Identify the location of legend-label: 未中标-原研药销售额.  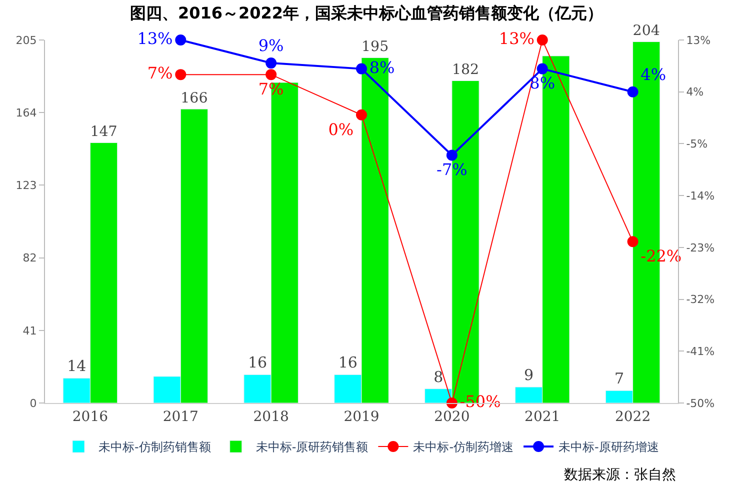
(312, 447).